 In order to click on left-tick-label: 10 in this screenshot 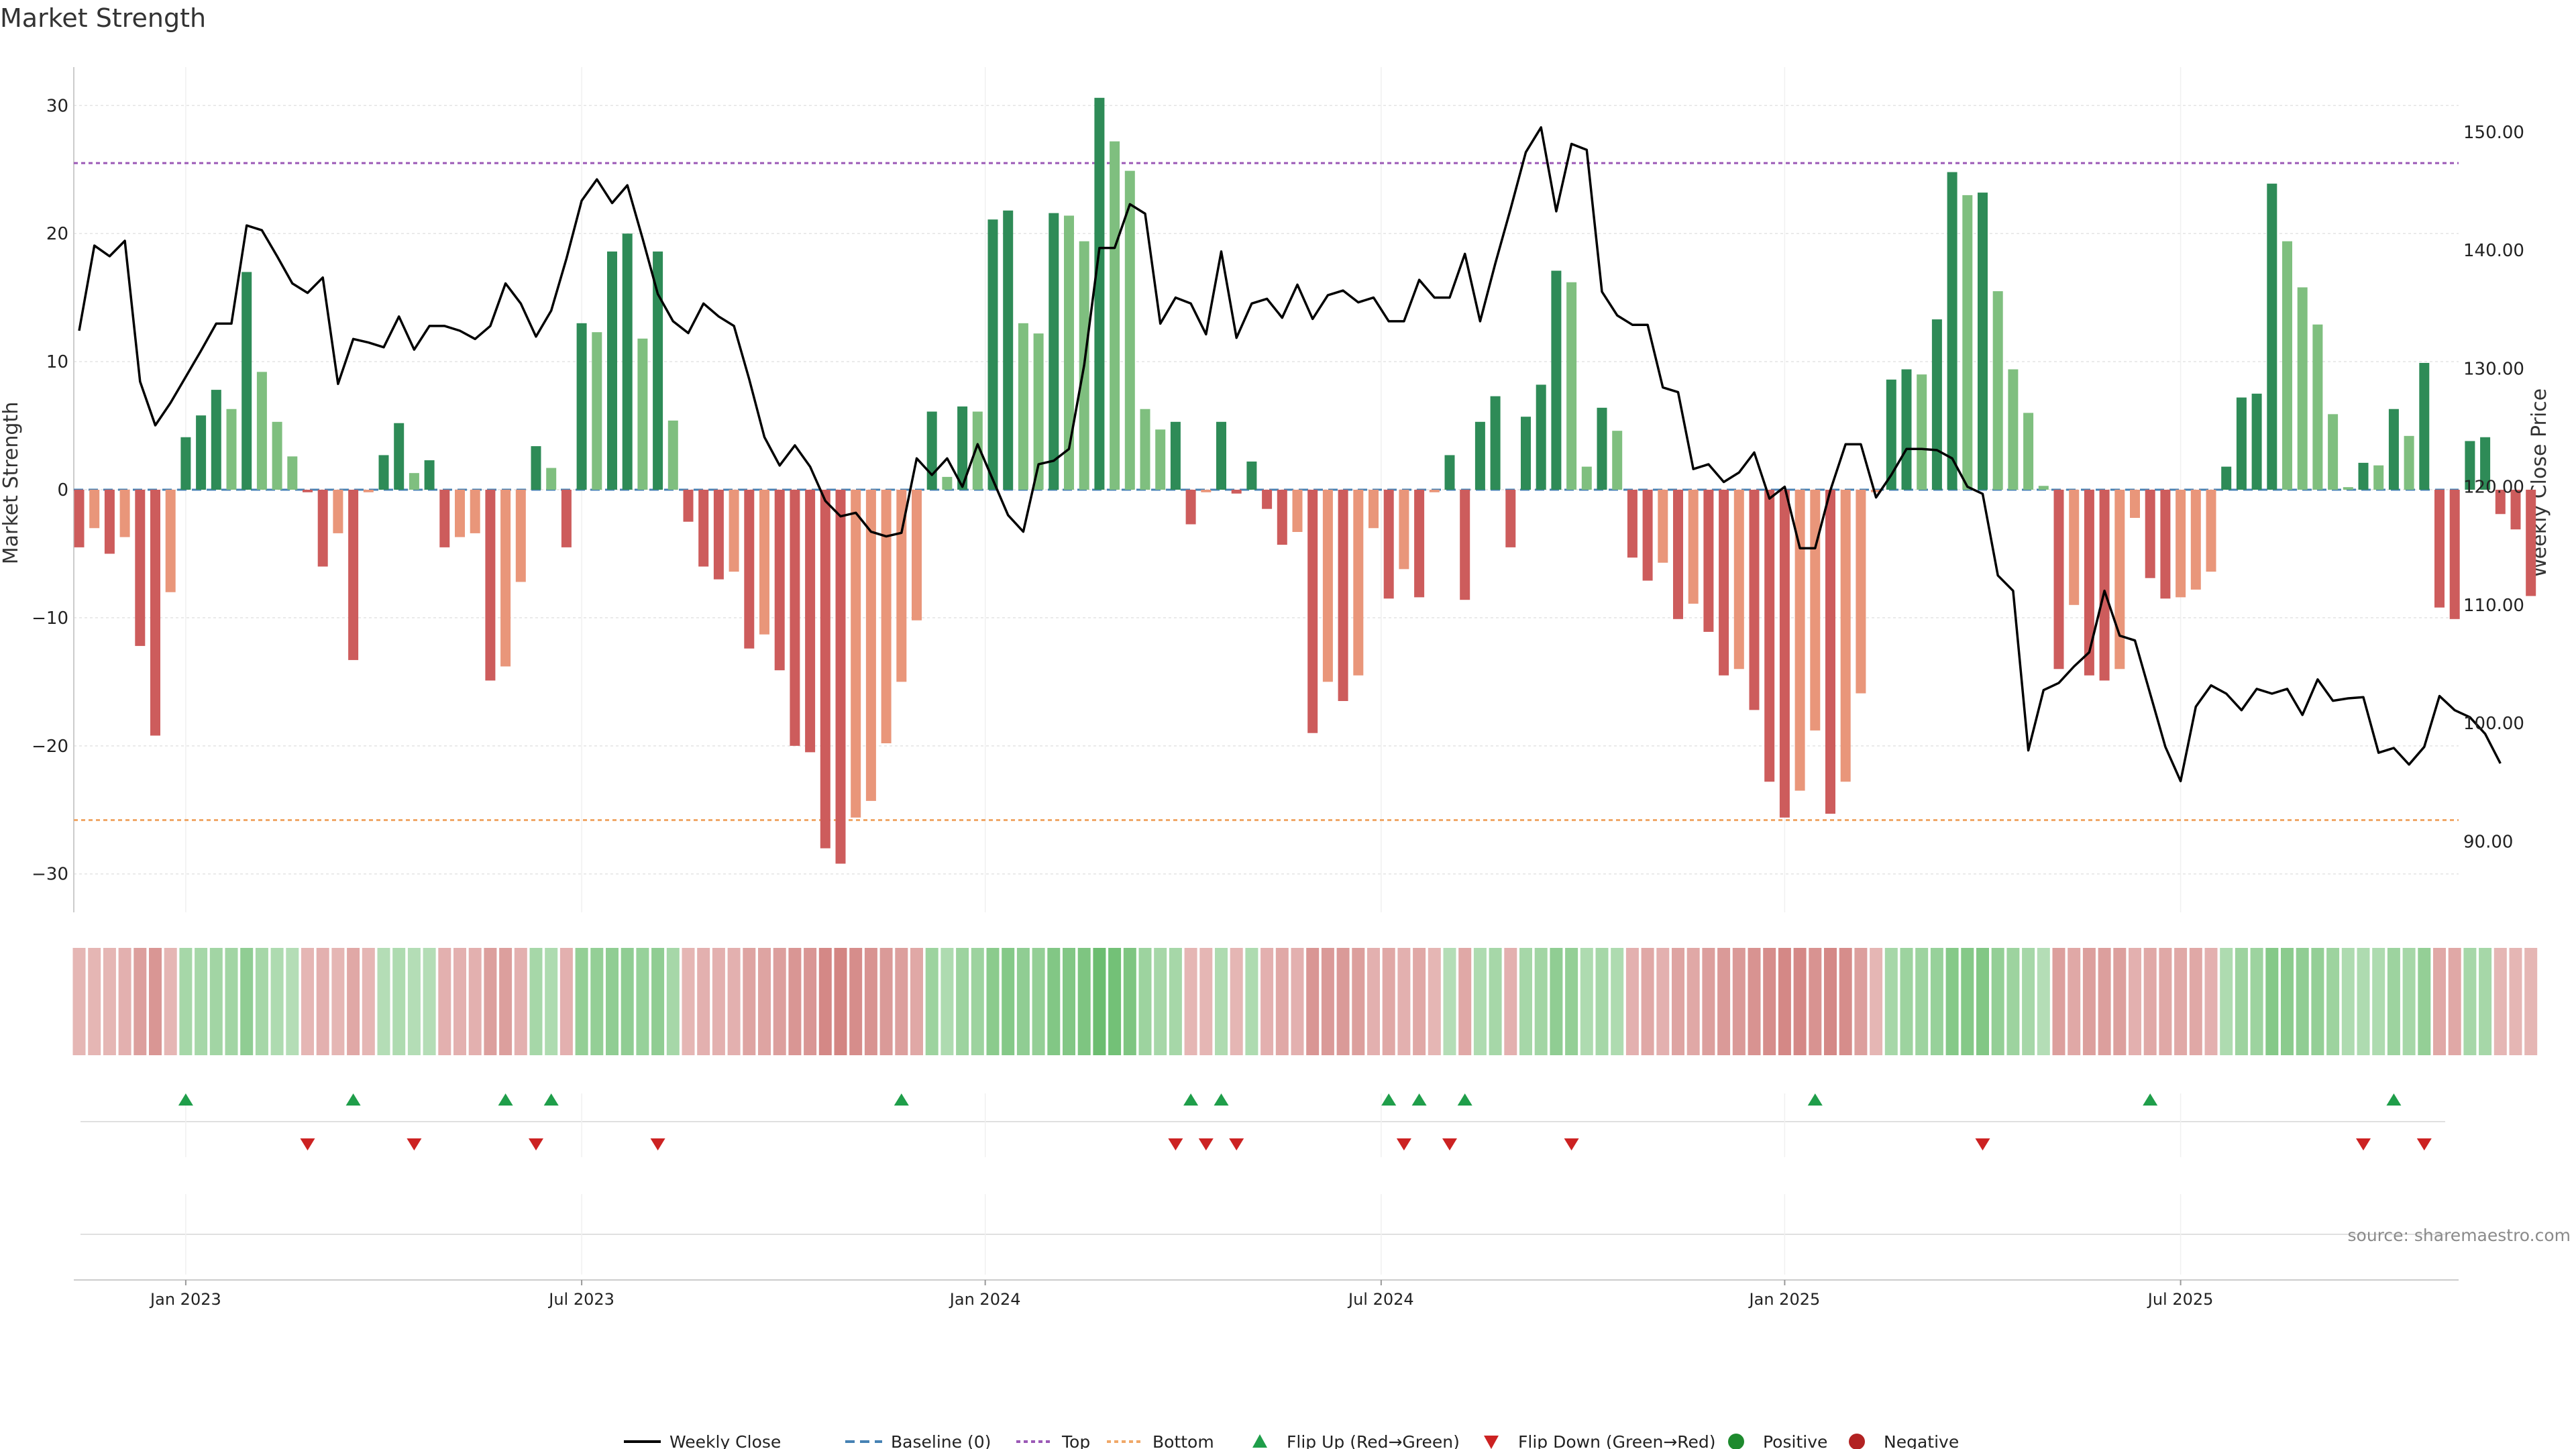, I will do `click(57, 362)`.